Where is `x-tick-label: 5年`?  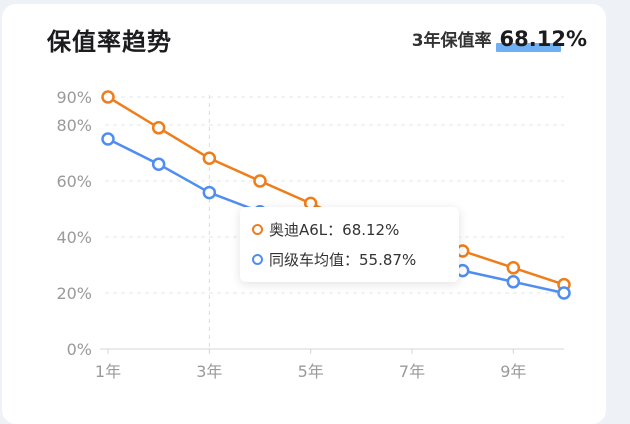 x-tick-label: 5年 is located at coordinates (311, 371).